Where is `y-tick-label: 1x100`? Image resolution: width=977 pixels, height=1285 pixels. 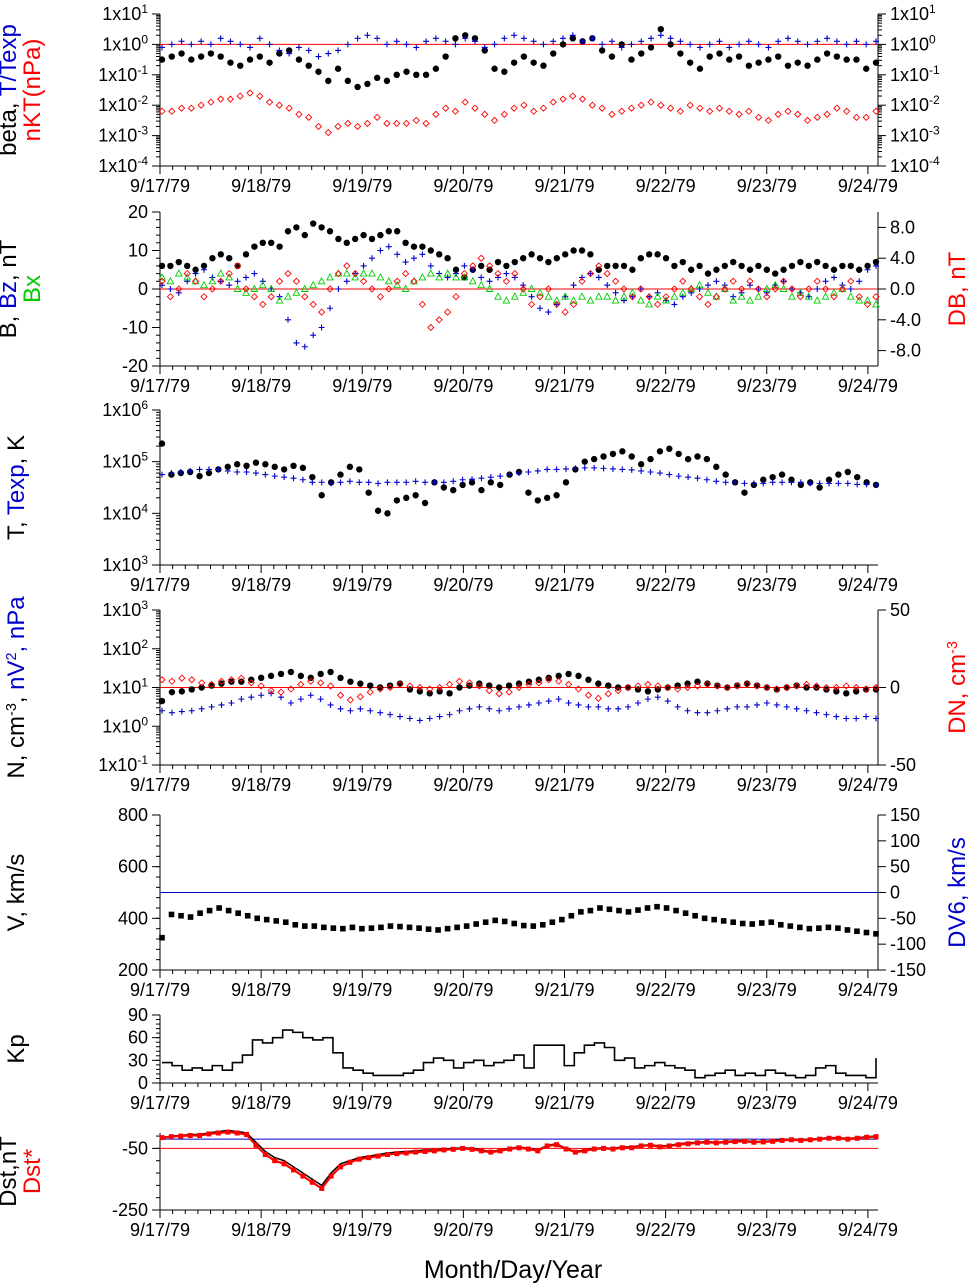
y-tick-label: 1x100 is located at coordinates (125, 43).